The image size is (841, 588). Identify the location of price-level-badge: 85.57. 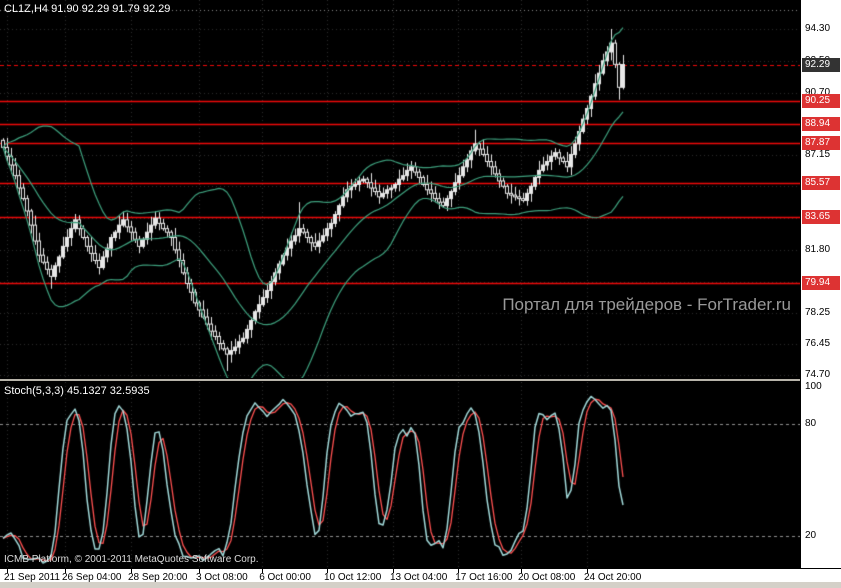
(821, 183).